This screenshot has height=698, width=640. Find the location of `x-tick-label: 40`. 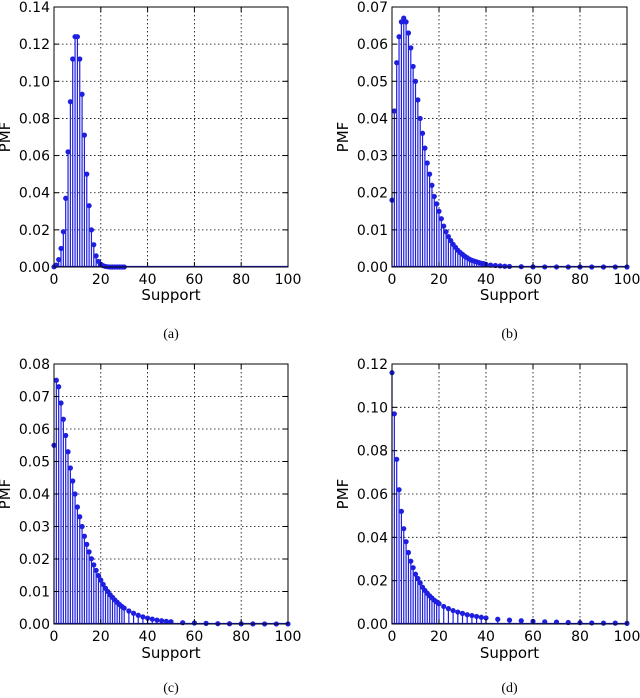

x-tick-label: 40 is located at coordinates (486, 637).